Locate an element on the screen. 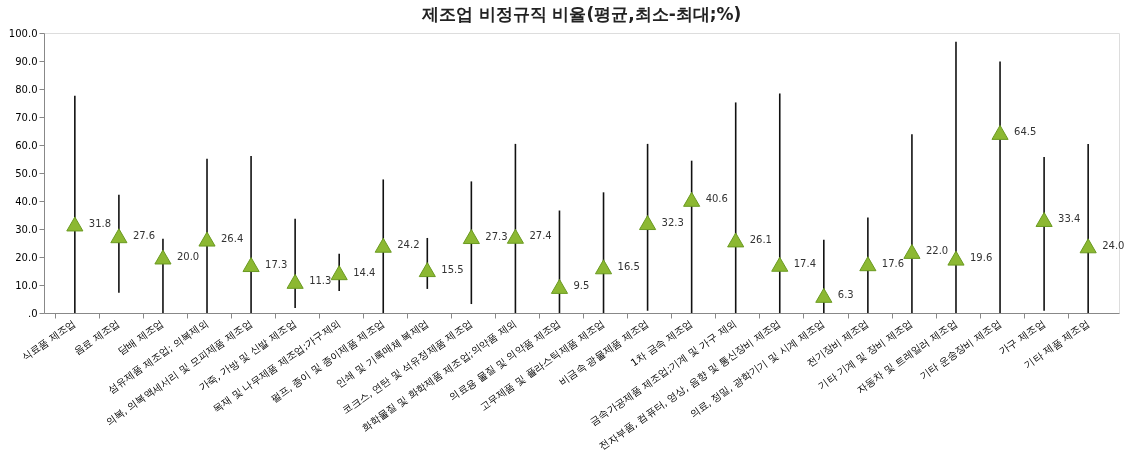  data-label: 22.0 is located at coordinates (937, 251).